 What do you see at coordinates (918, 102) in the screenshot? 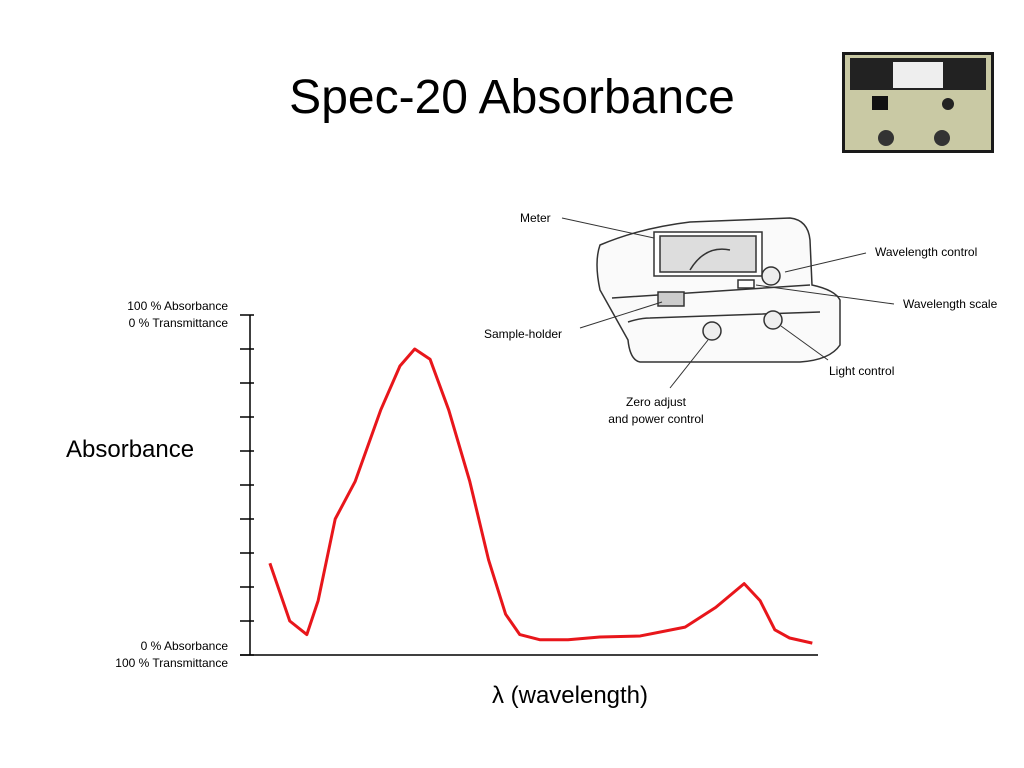
I see `instrument-photo` at bounding box center [918, 102].